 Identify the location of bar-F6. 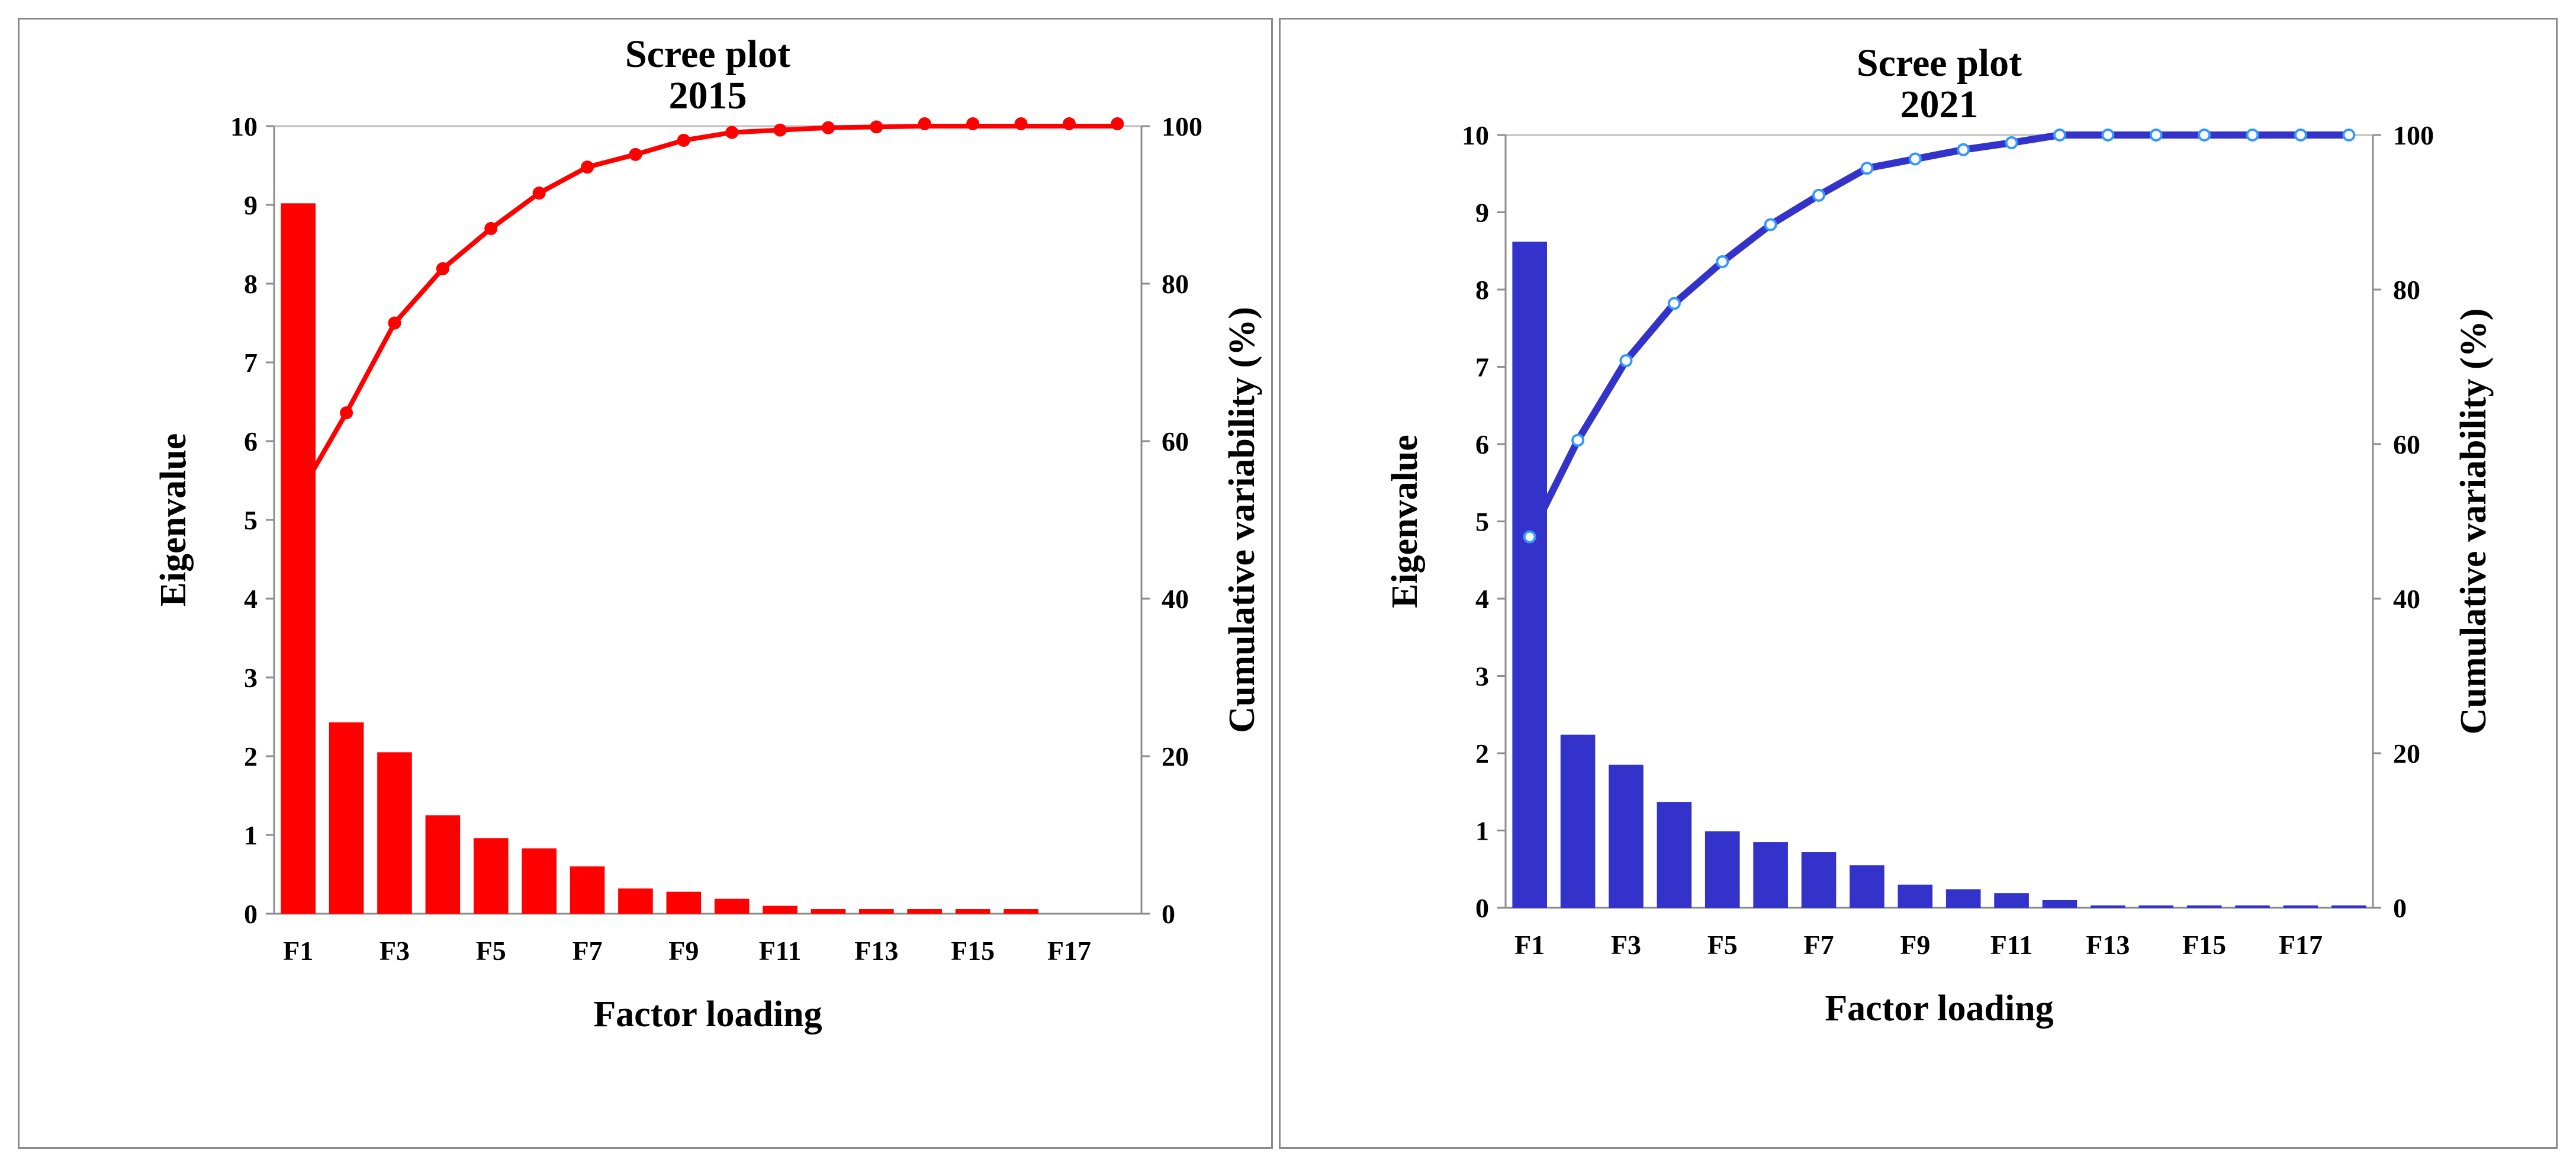
(1771, 875).